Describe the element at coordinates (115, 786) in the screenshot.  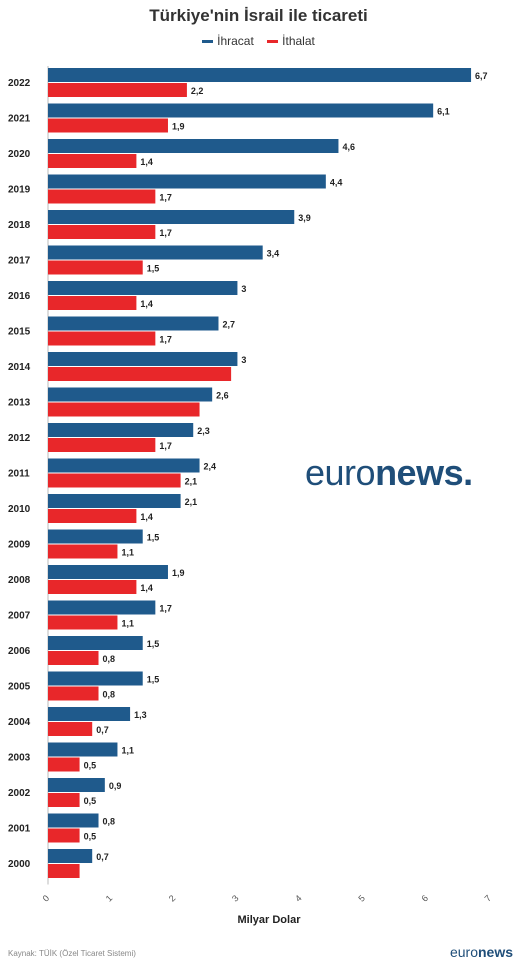
I see `data-label-ihracat: 0,9` at that location.